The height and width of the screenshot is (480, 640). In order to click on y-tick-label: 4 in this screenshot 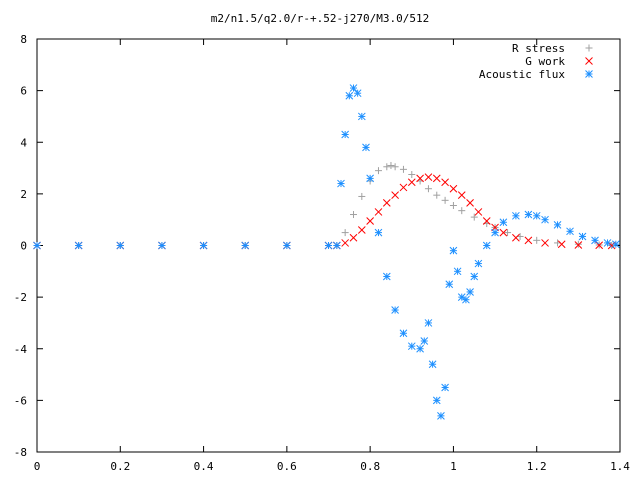, I will do `click(23, 142)`.